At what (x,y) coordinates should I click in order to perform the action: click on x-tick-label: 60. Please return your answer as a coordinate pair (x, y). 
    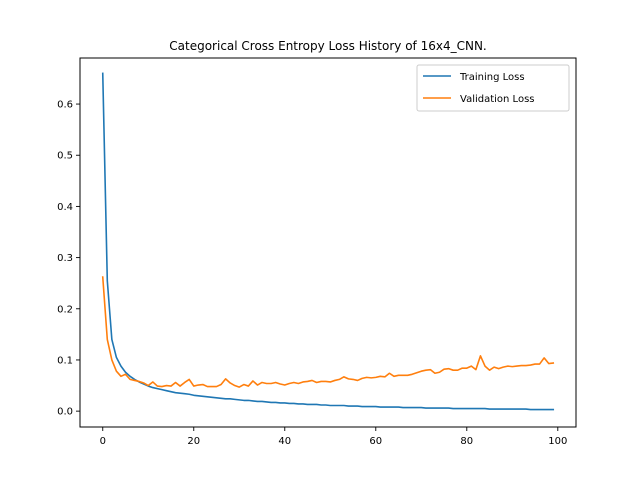
    Looking at the image, I should click on (375, 441).